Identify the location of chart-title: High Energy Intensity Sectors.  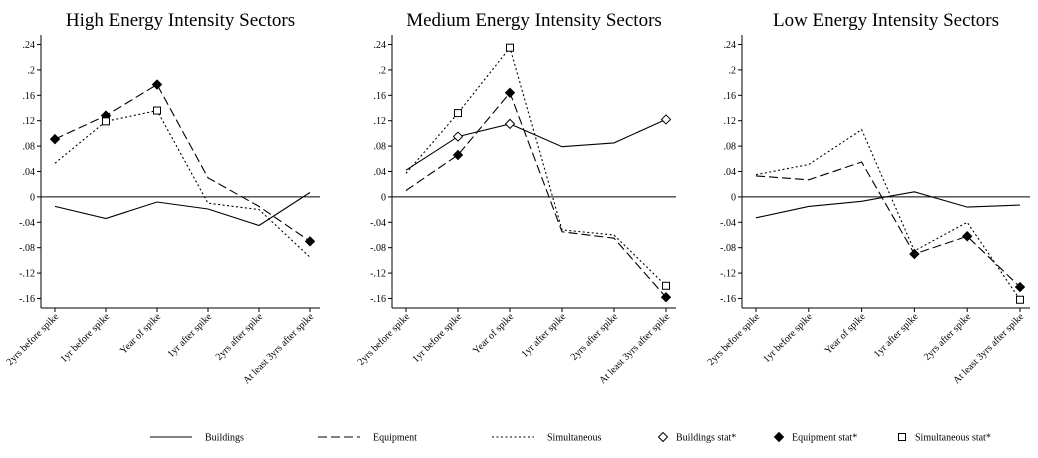
(180, 20).